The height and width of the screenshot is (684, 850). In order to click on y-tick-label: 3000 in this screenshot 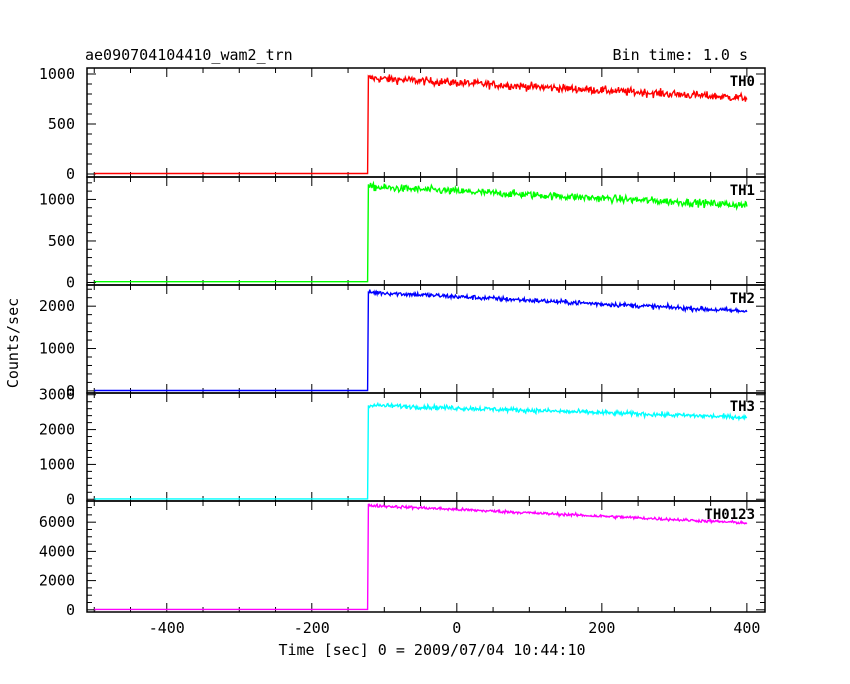, I will do `click(57, 395)`.